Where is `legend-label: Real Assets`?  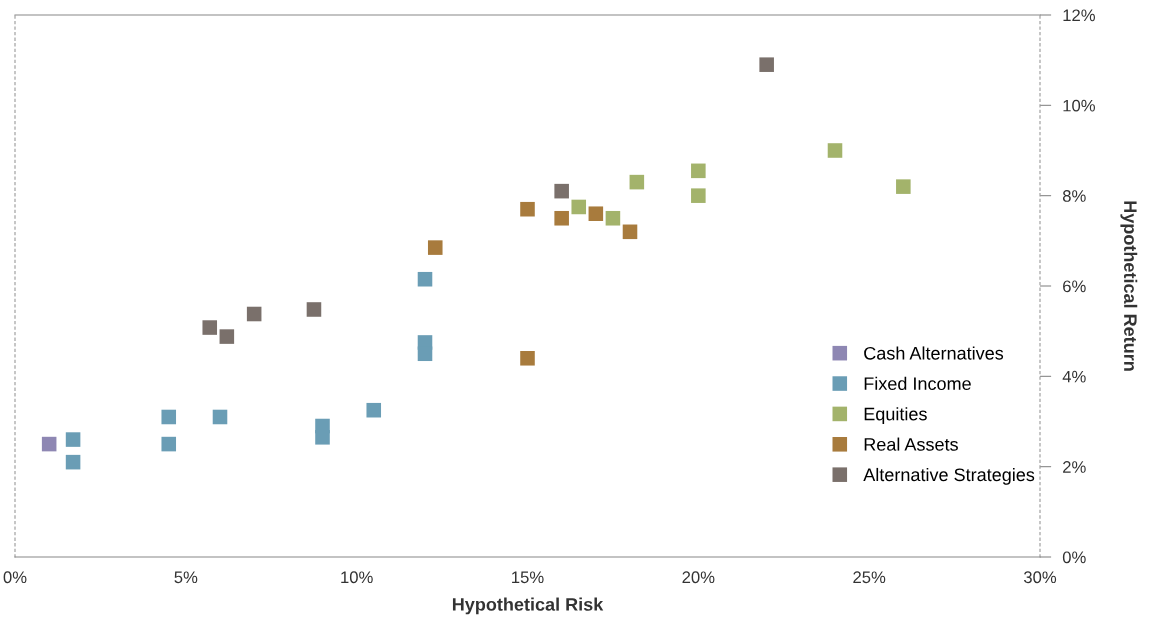 legend-label: Real Assets is located at coordinates (911, 444).